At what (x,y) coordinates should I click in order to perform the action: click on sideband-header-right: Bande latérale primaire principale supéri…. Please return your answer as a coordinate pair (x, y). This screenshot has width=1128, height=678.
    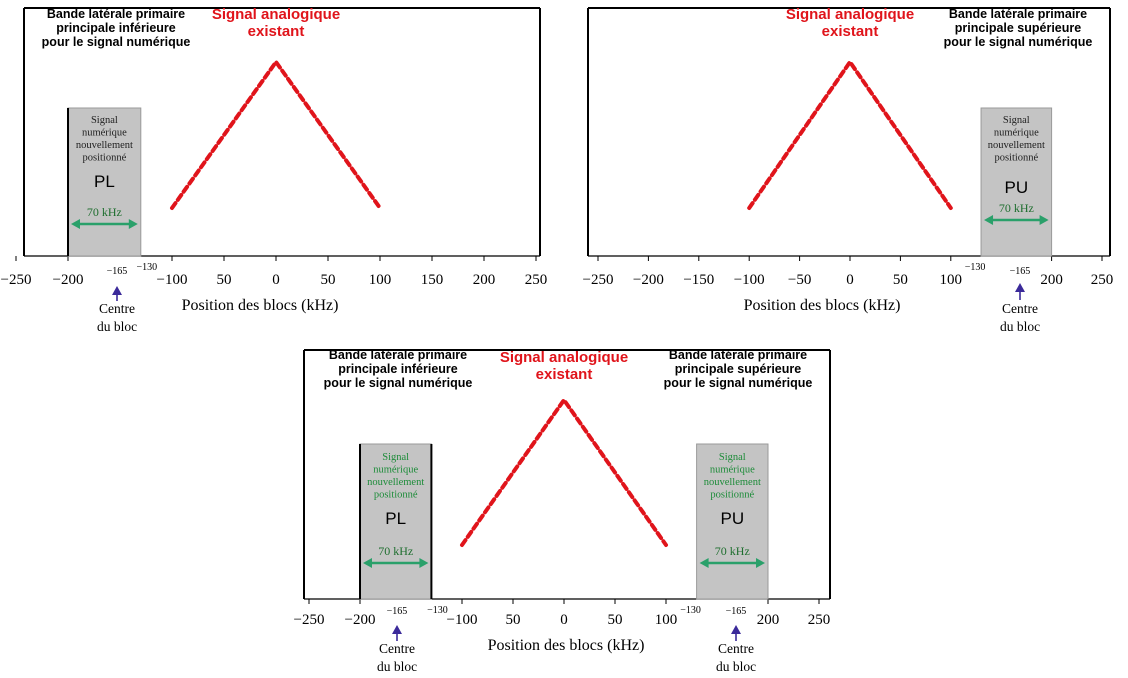
    Looking at the image, I should click on (1018, 28).